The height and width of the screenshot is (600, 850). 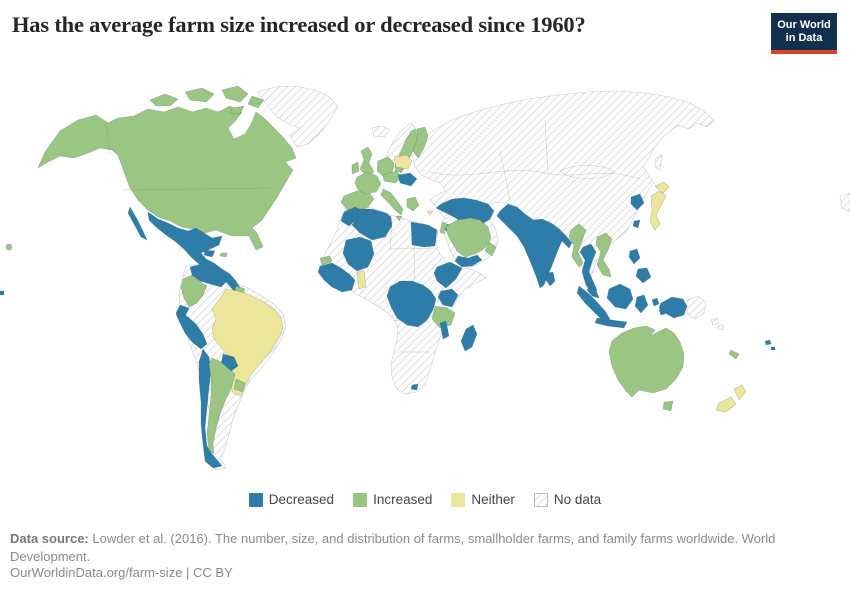 What do you see at coordinates (301, 499) in the screenshot?
I see `legend-label-decreased: Decreased` at bounding box center [301, 499].